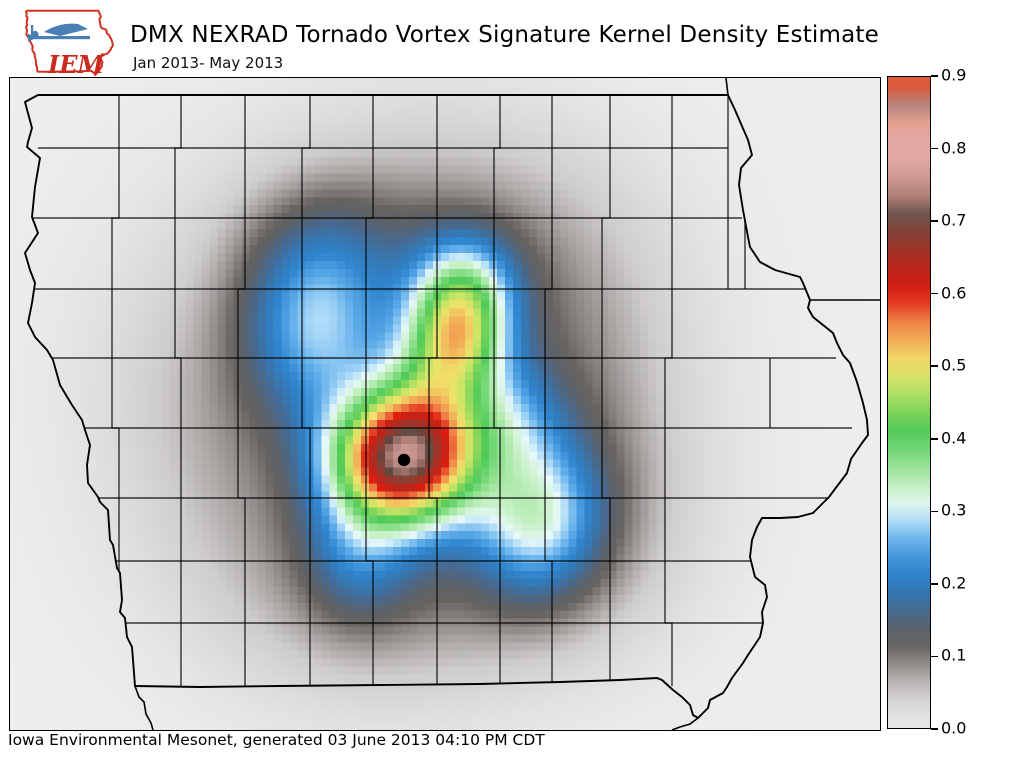 This screenshot has width=1024, height=768. What do you see at coordinates (954, 656) in the screenshot?
I see `colorbar-tick-label: 0.1` at bounding box center [954, 656].